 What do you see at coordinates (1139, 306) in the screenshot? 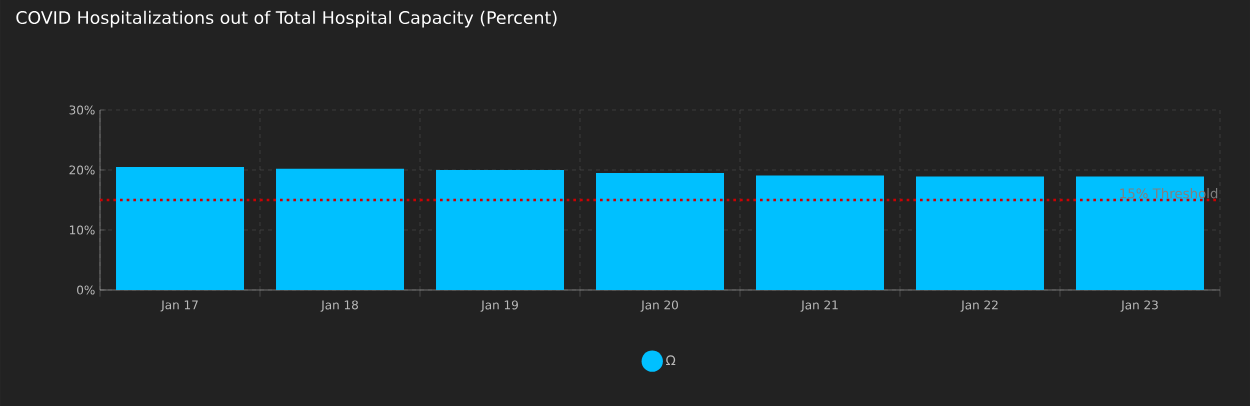
I see `x-tick-label: Jan 23` at bounding box center [1139, 306].